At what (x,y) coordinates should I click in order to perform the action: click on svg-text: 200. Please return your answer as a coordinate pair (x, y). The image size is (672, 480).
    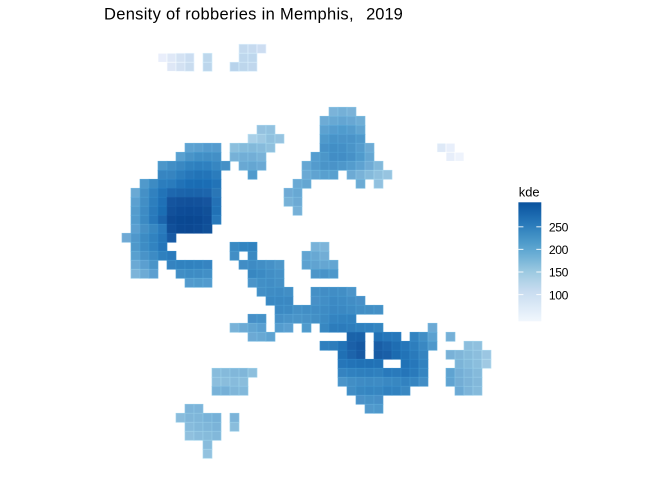
    Looking at the image, I should click on (559, 250).